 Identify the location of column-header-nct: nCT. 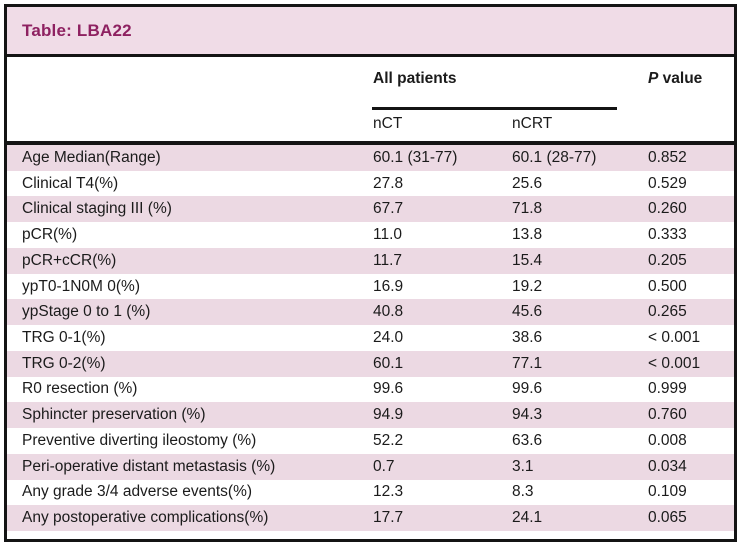
(388, 123).